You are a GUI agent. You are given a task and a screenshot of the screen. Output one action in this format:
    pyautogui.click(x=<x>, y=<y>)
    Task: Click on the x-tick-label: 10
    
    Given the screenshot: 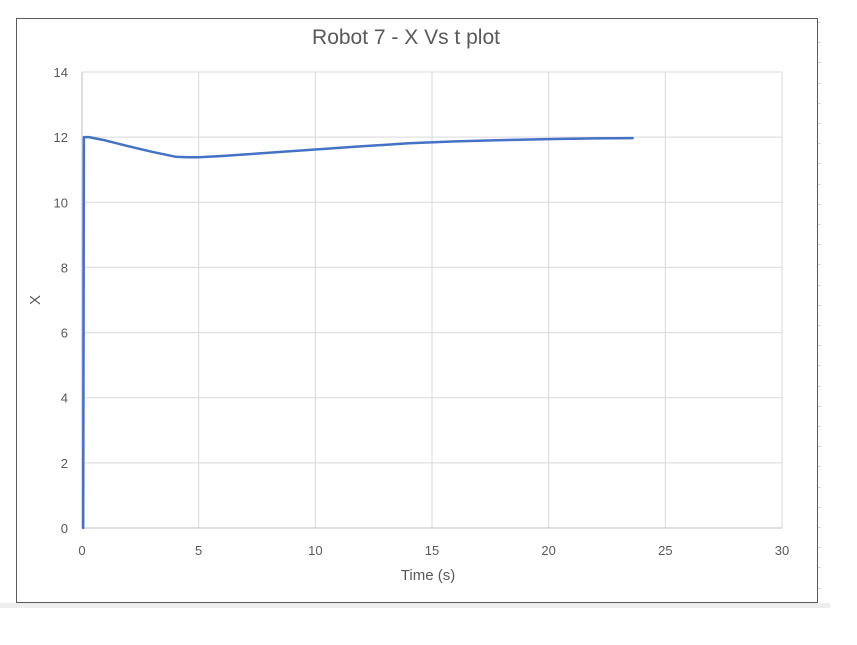 What is the action you would take?
    pyautogui.click(x=315, y=550)
    